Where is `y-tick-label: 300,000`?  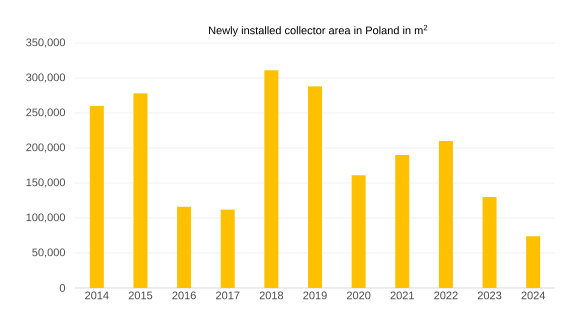
y-tick-label: 300,000 is located at coordinates (46, 78).